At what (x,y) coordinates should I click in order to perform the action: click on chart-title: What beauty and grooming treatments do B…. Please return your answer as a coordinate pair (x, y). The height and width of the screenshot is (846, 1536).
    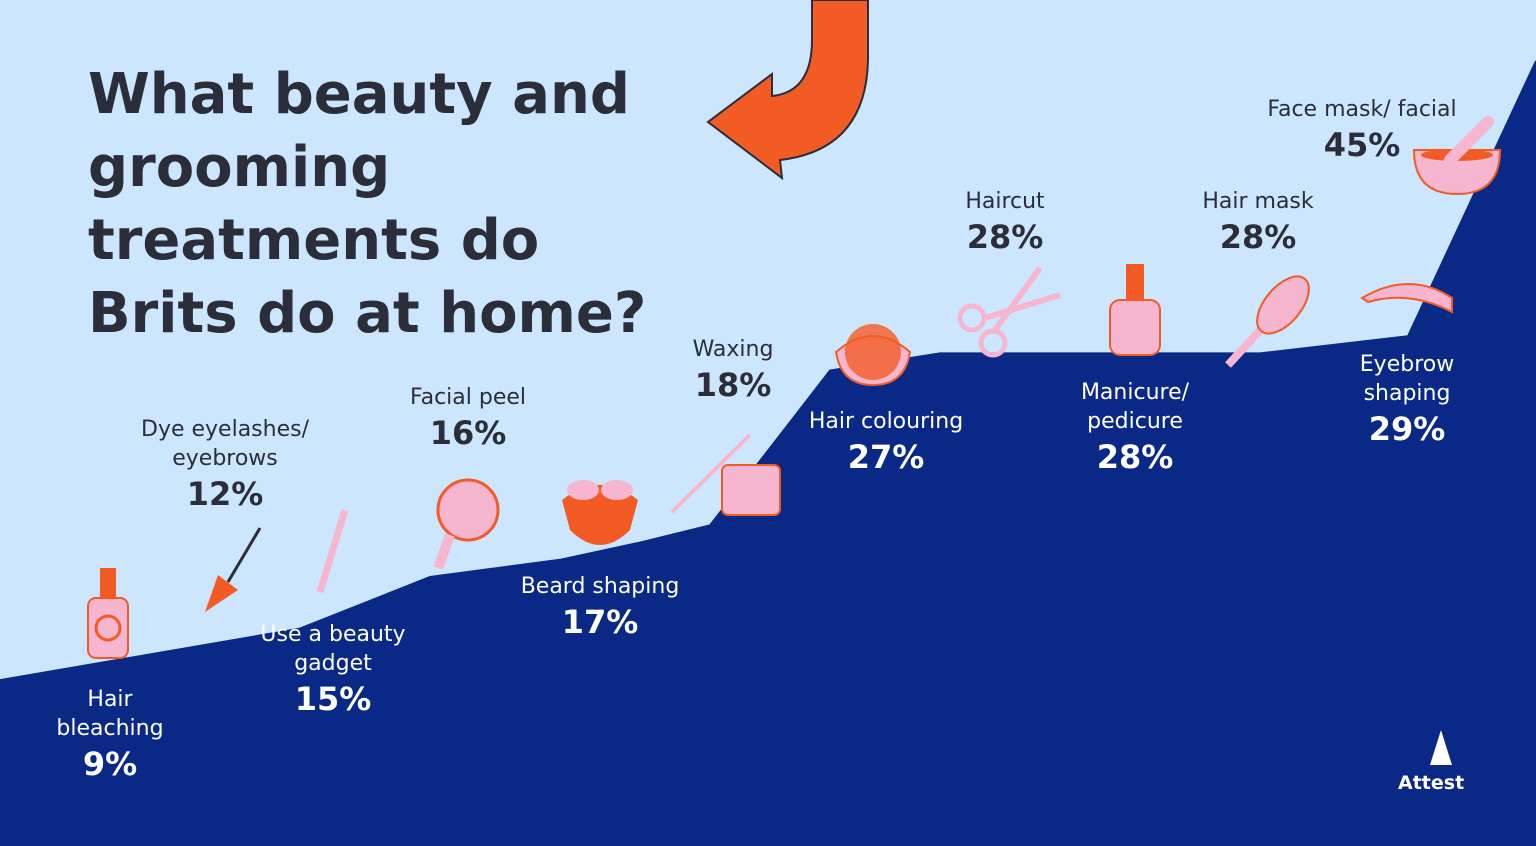
    Looking at the image, I should click on (367, 204).